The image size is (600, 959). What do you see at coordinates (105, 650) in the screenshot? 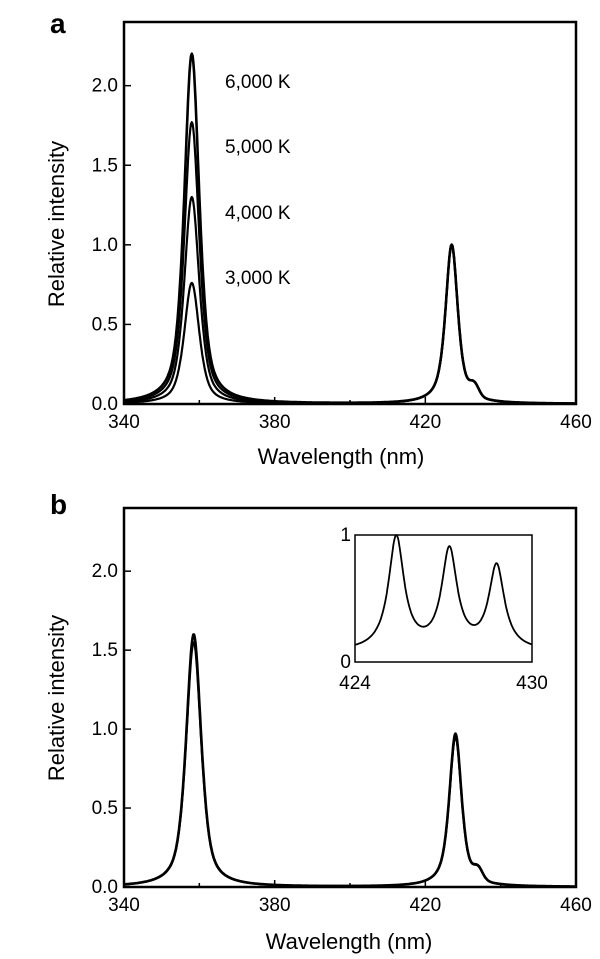
I see `panel-b-y-tick-label-1.5: 1.5` at bounding box center [105, 650].